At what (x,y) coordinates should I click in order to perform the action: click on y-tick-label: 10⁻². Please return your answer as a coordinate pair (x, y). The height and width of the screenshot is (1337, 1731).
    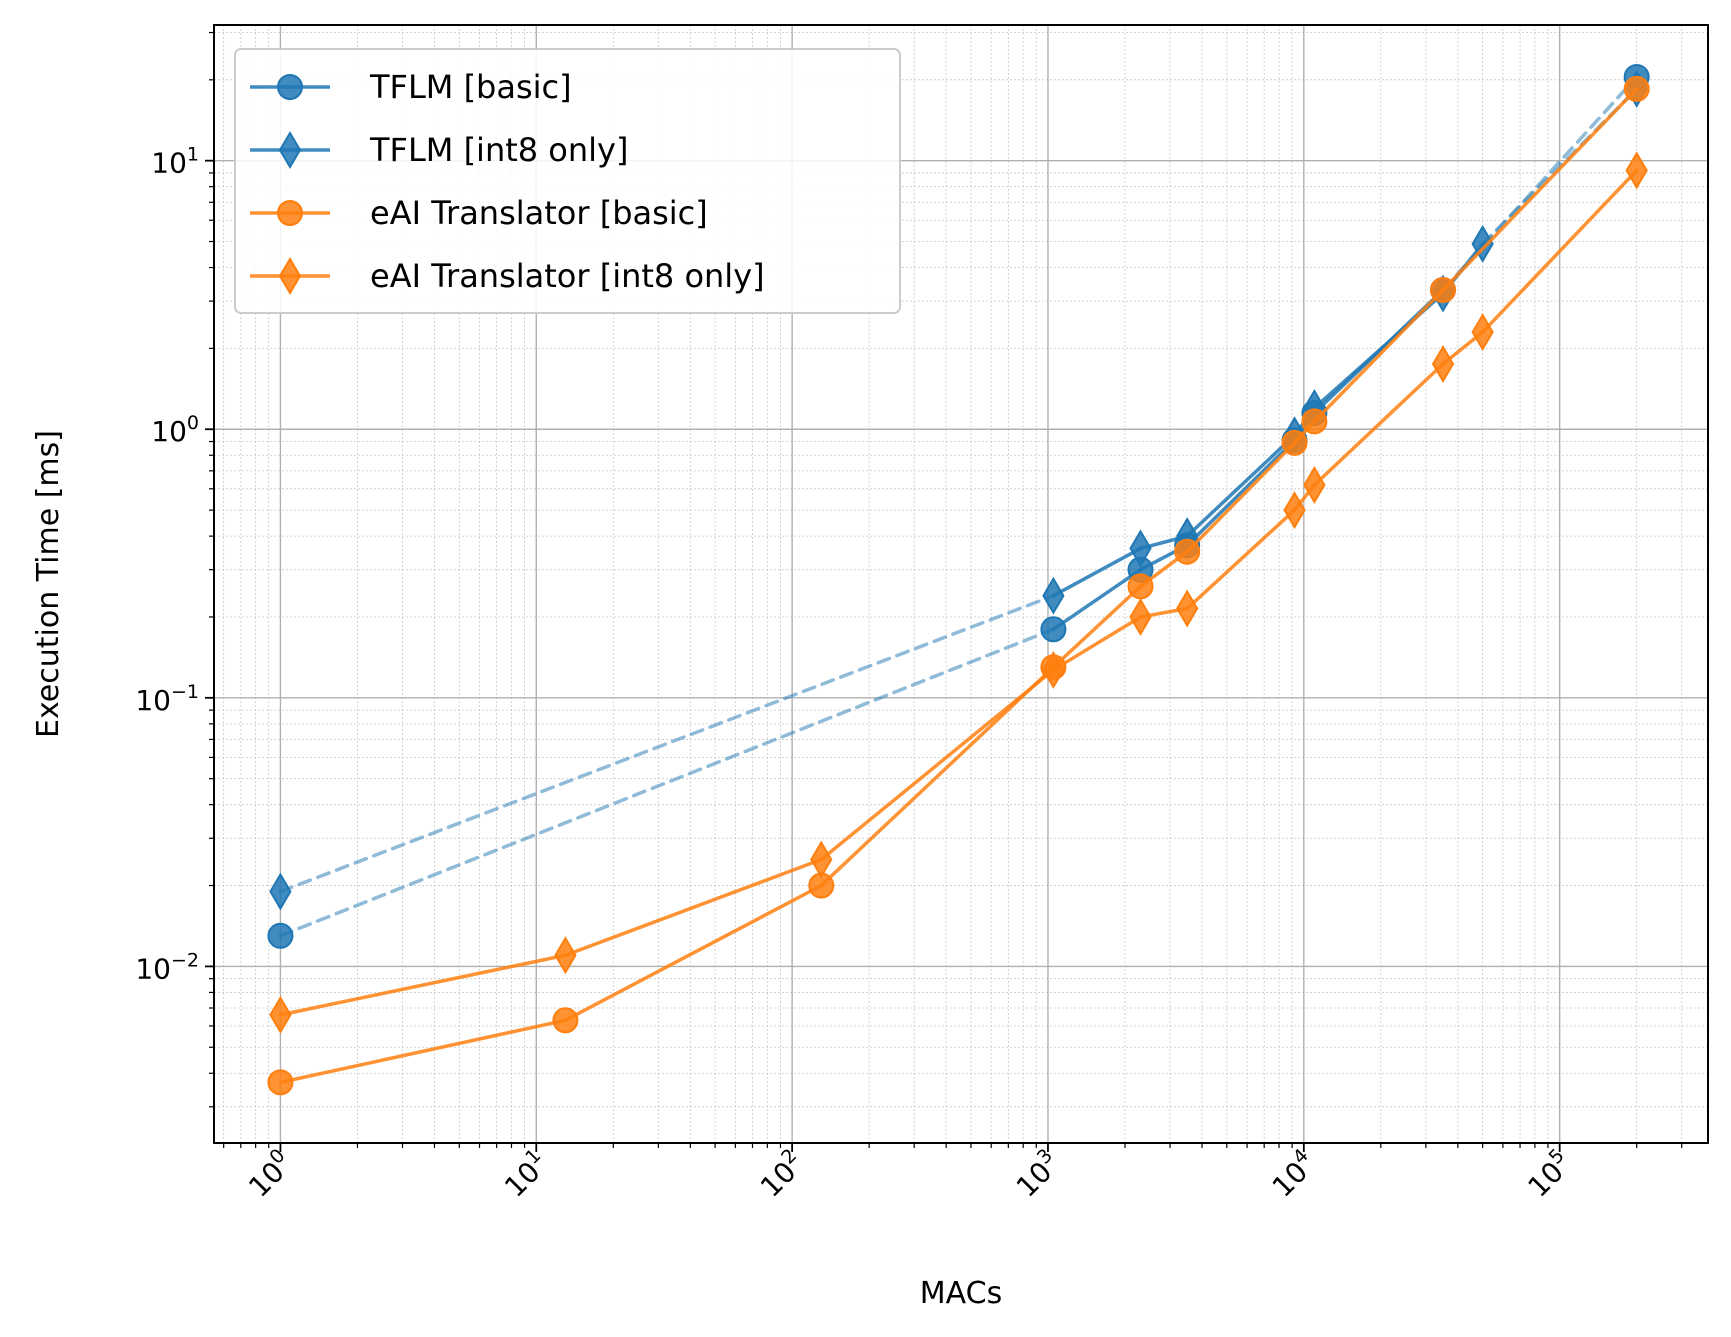
    Looking at the image, I should click on (167, 967).